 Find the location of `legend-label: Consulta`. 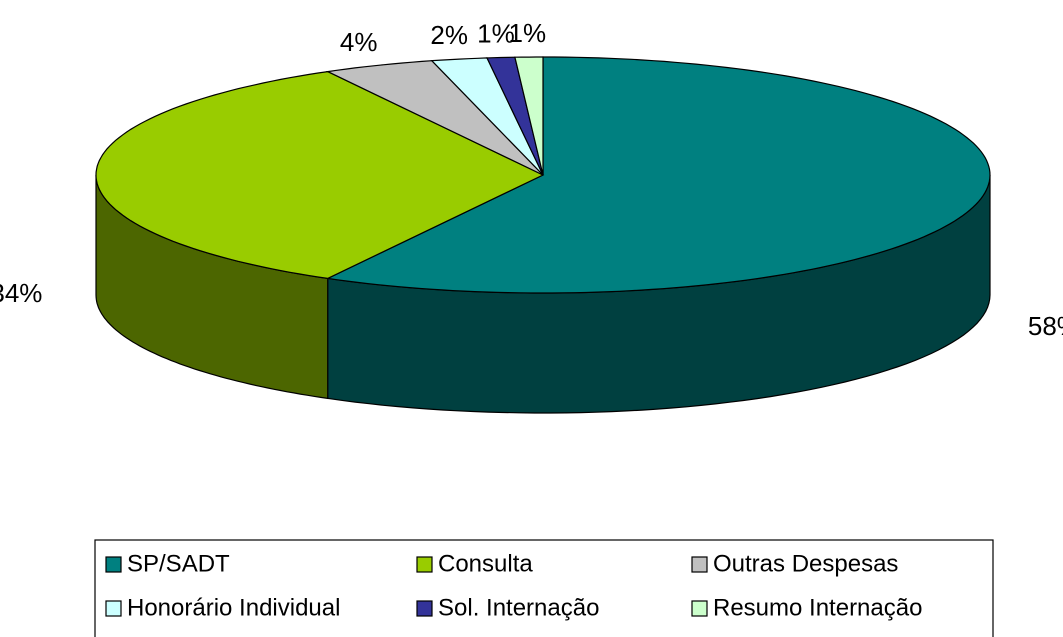

legend-label: Consulta is located at coordinates (485, 563).